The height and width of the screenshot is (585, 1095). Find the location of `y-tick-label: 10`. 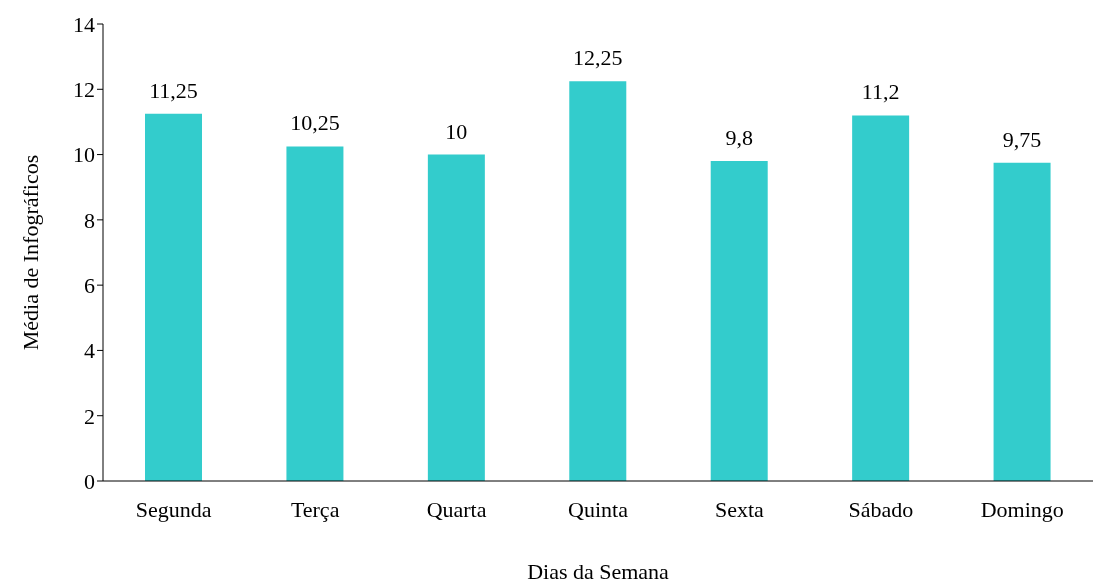

y-tick-label: 10 is located at coordinates (84, 155).